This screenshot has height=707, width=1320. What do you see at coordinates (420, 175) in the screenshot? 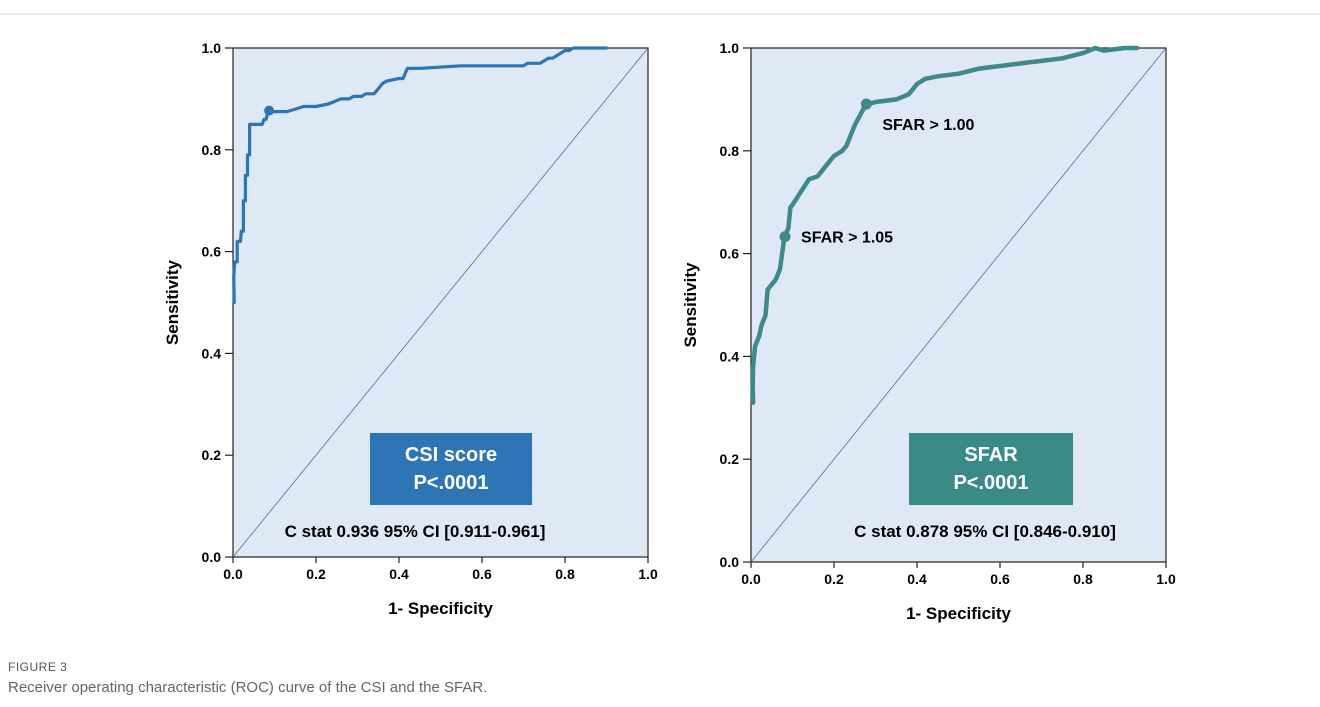
I see `roc-curve` at bounding box center [420, 175].